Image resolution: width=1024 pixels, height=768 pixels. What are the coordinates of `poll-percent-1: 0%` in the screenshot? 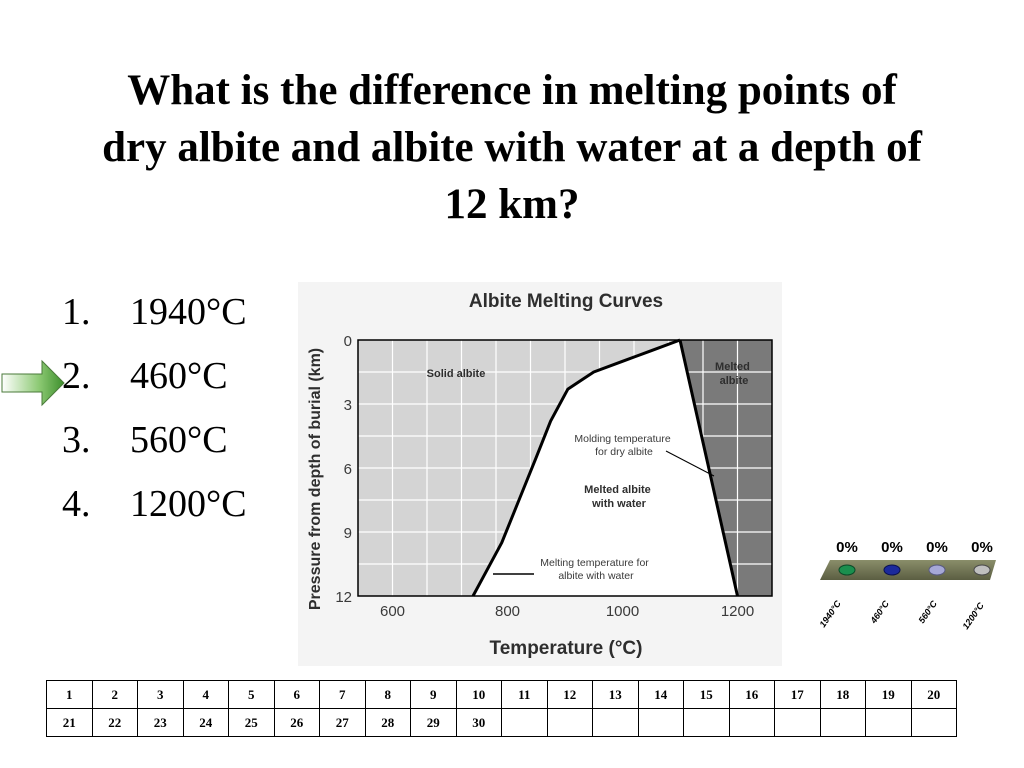 It's located at (847, 547).